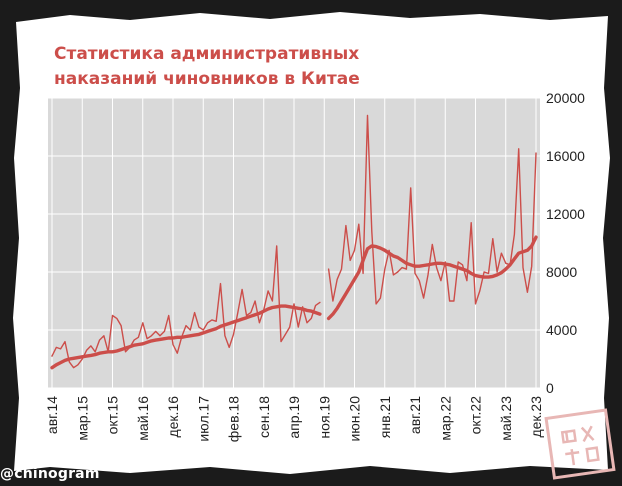 This screenshot has width=622, height=486. Describe the element at coordinates (264, 417) in the screenshot. I see `x-tick-label: сен.18` at that location.